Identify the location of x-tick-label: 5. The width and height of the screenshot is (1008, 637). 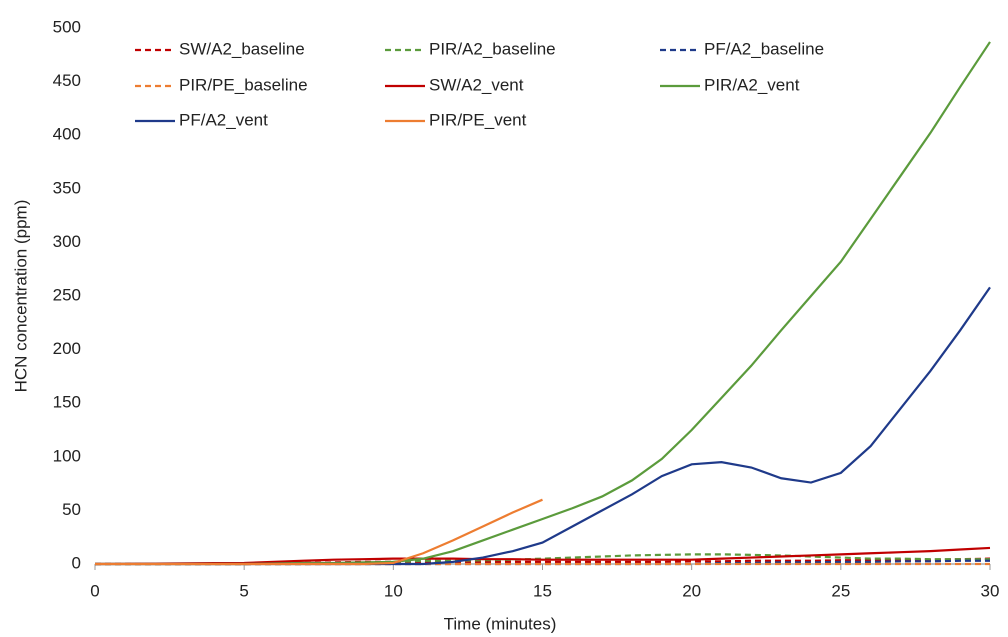
(243, 590).